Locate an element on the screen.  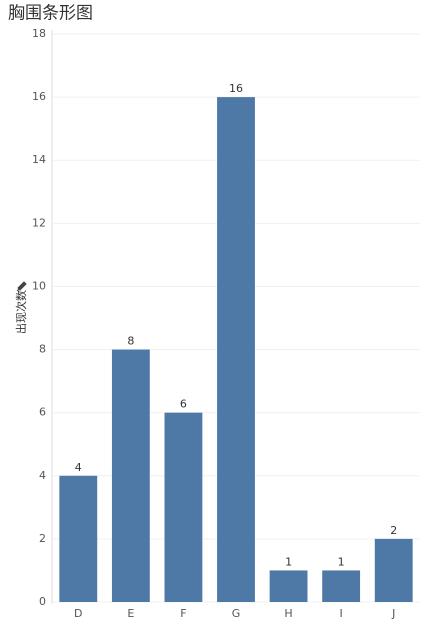
y-tick-label: 8 is located at coordinates (42, 349).